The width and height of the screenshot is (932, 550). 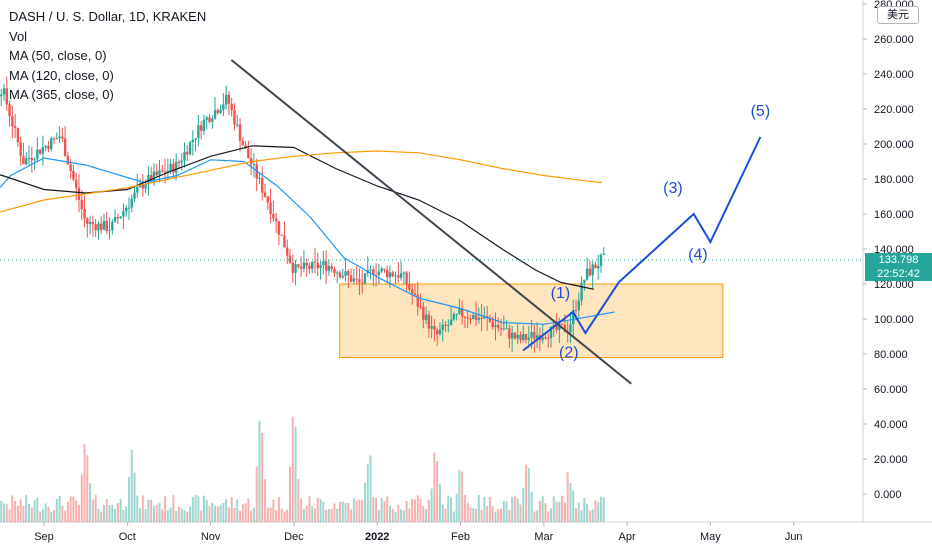 What do you see at coordinates (108, 16) in the screenshot?
I see `symbol-title: DASH / U. S. Dollar, 1D, KRAKEN` at bounding box center [108, 16].